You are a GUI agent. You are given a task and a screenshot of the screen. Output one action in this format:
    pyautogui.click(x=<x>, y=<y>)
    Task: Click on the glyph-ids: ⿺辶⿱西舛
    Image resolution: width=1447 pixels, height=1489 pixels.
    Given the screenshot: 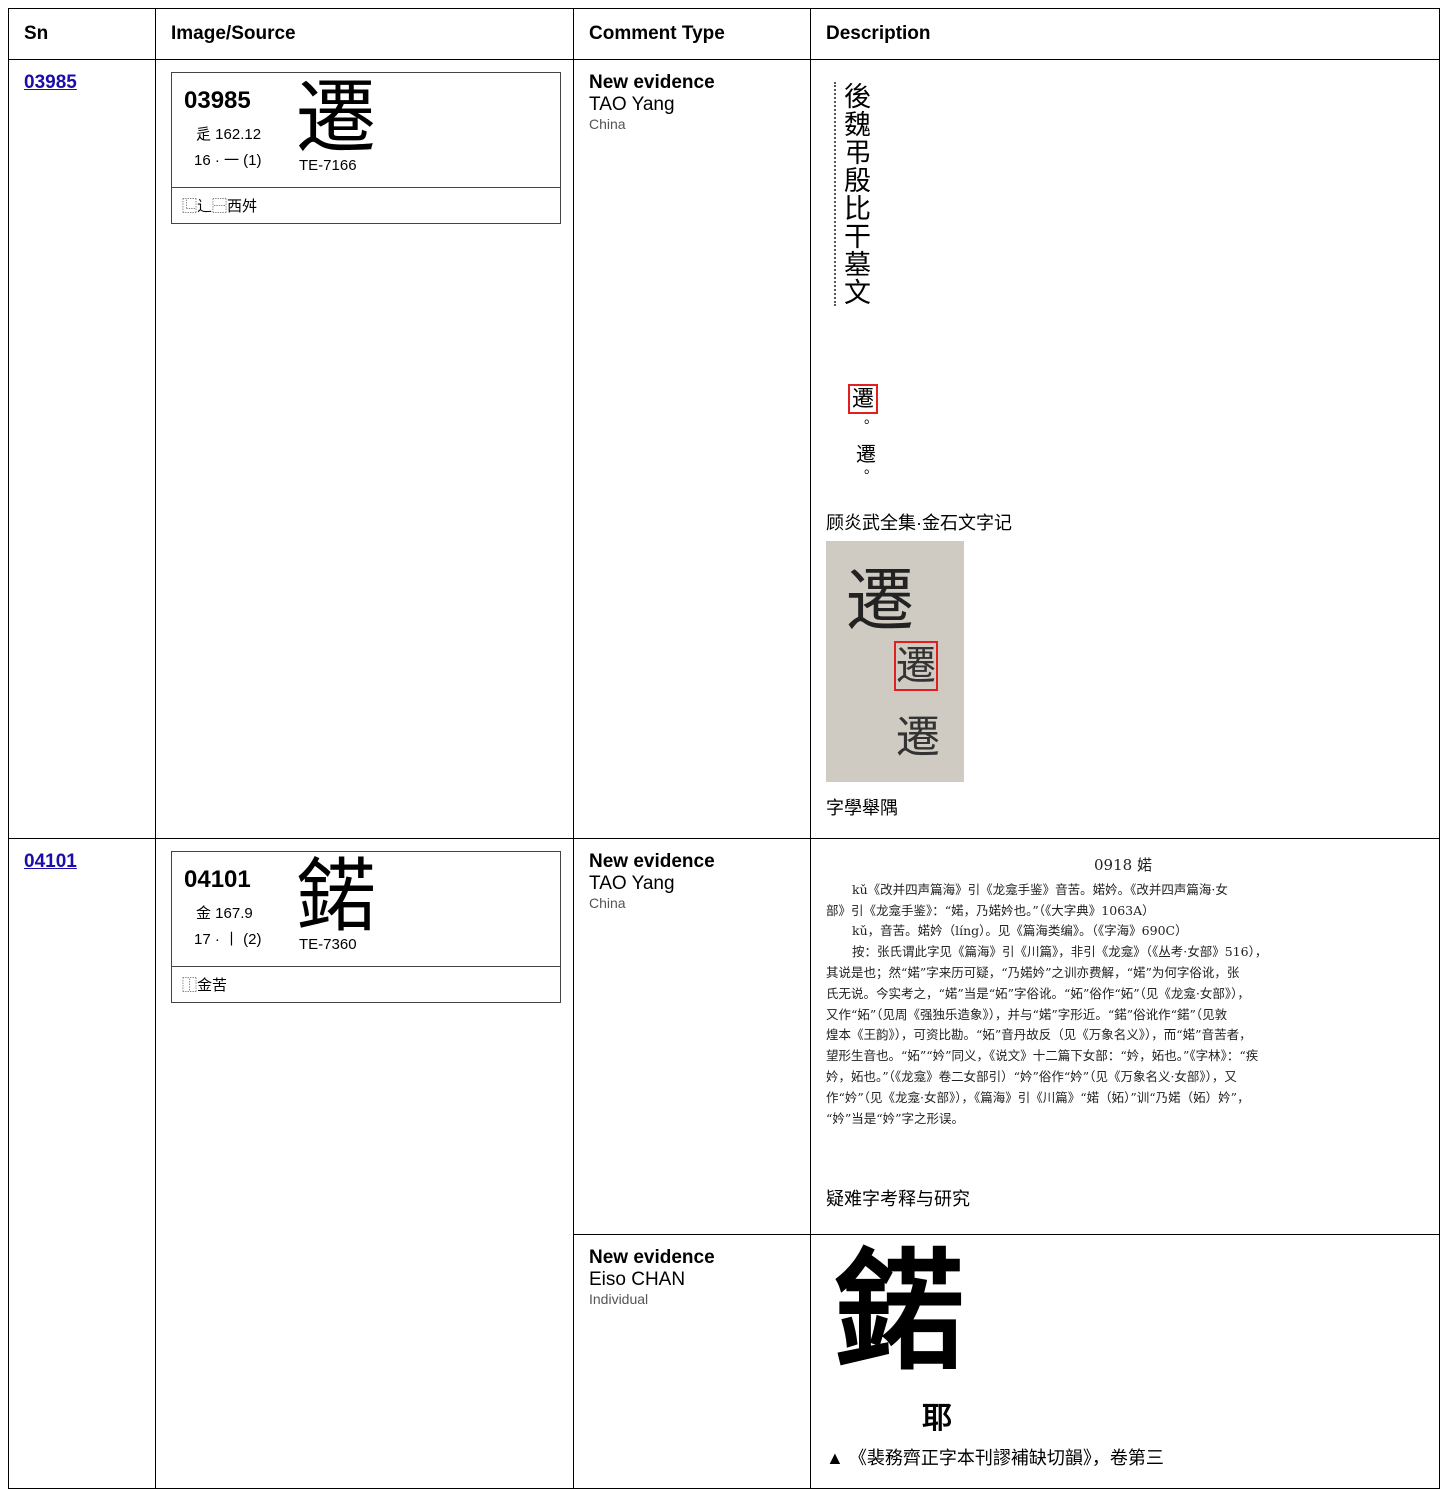 What is the action you would take?
    pyautogui.click(x=220, y=206)
    